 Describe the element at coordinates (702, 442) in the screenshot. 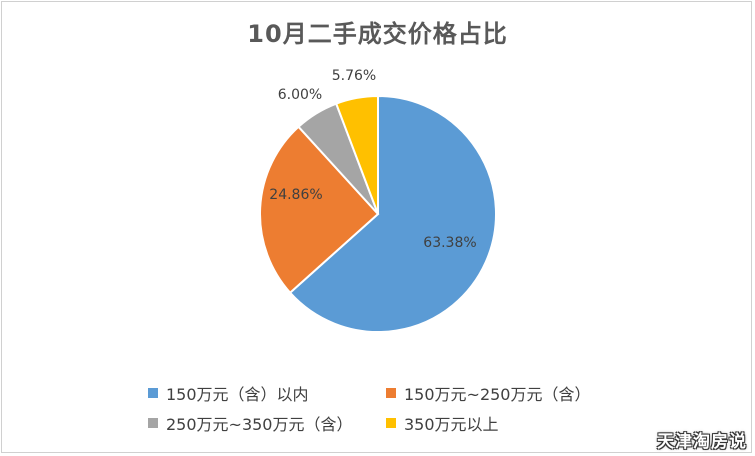

I see `watermark-text: 天津淘房说` at that location.